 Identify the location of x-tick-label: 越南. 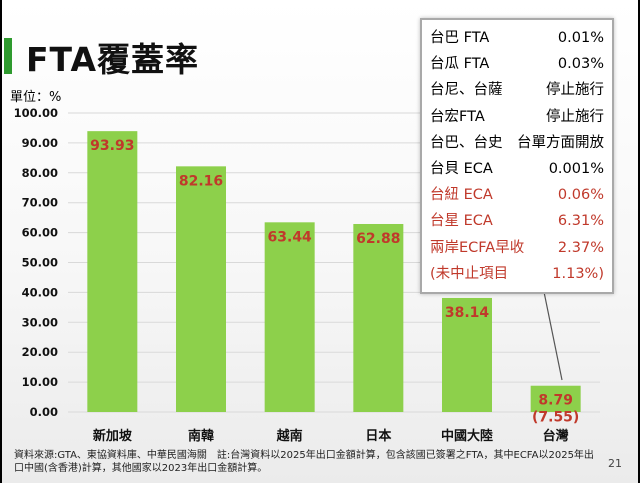
(289, 436).